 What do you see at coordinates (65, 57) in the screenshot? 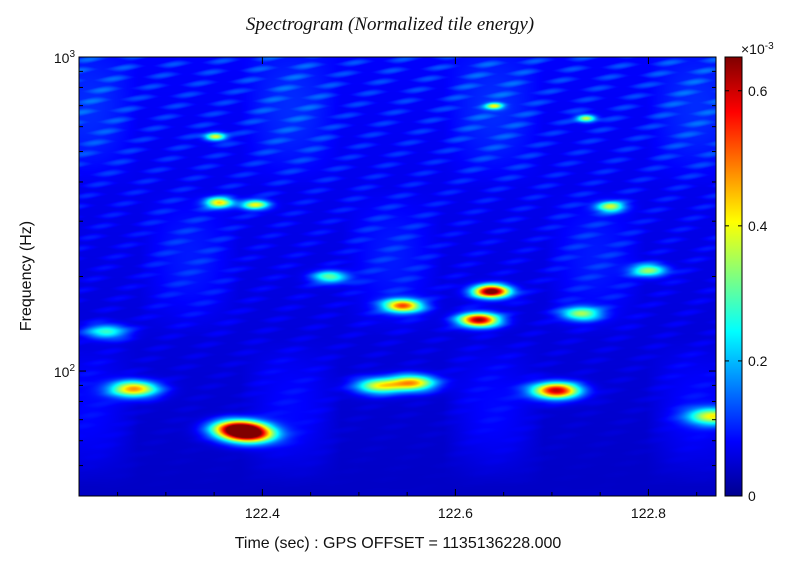
I see `y-tick-label: 10³` at bounding box center [65, 57].